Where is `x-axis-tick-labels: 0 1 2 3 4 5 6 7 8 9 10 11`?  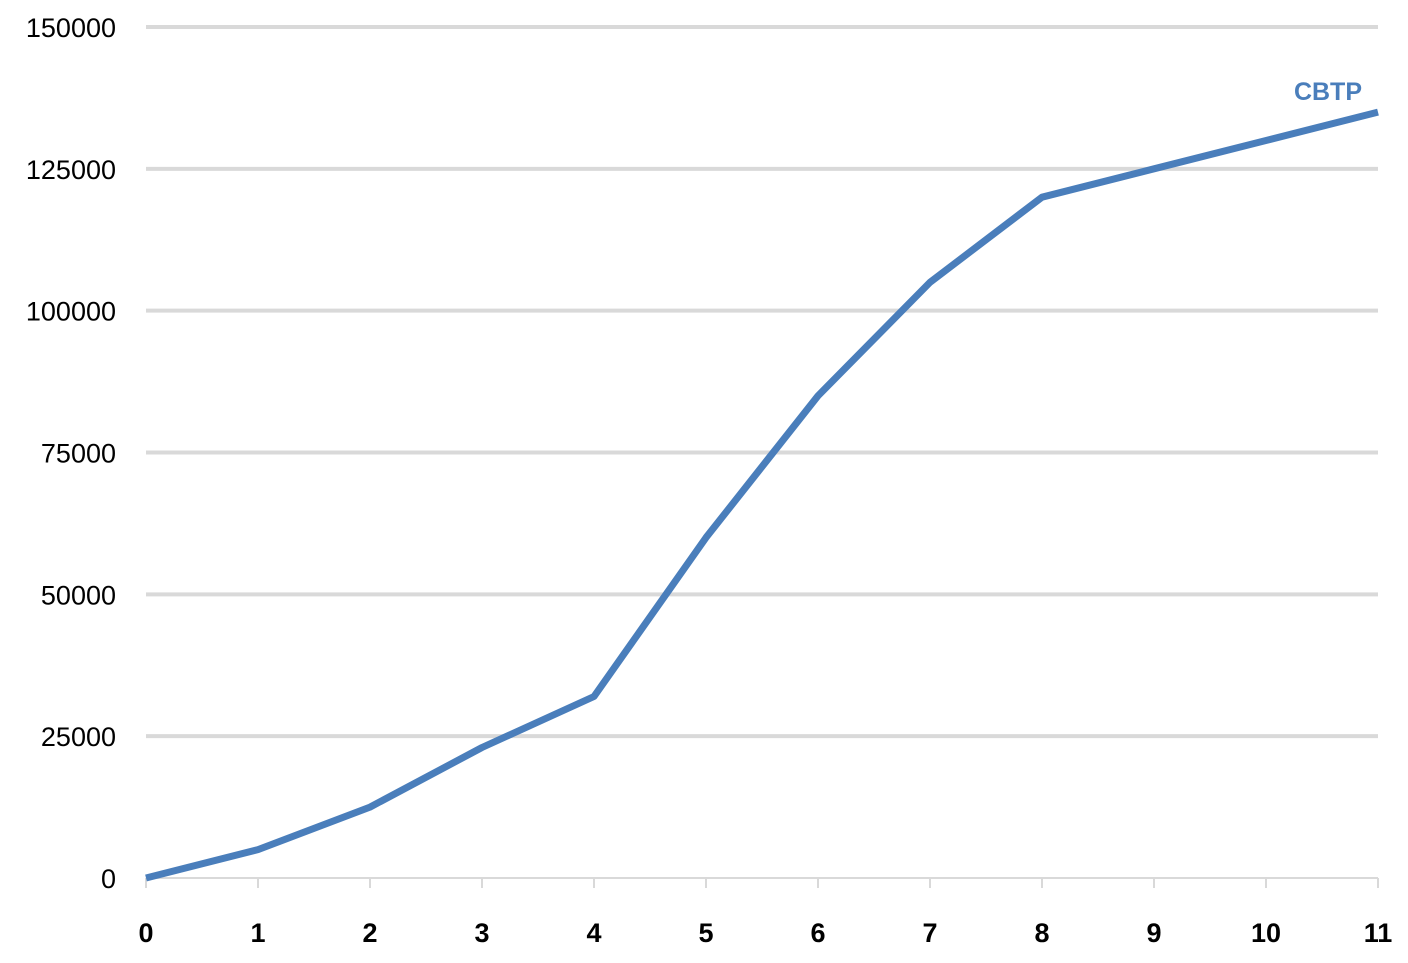 x-axis-tick-labels: 0 1 2 3 4 5 6 7 8 9 10 11 is located at coordinates (765, 933).